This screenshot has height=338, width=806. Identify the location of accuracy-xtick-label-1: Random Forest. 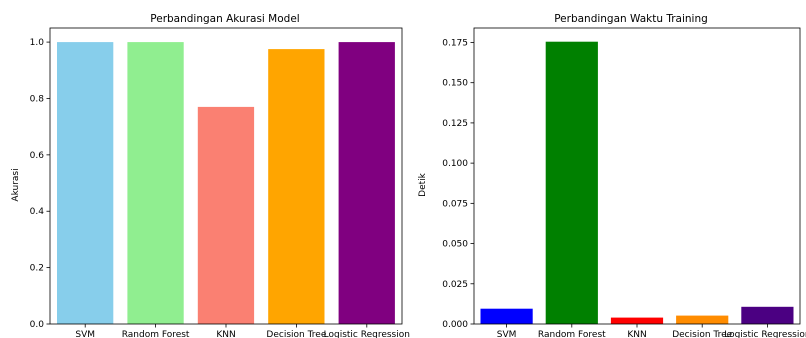
(156, 334).